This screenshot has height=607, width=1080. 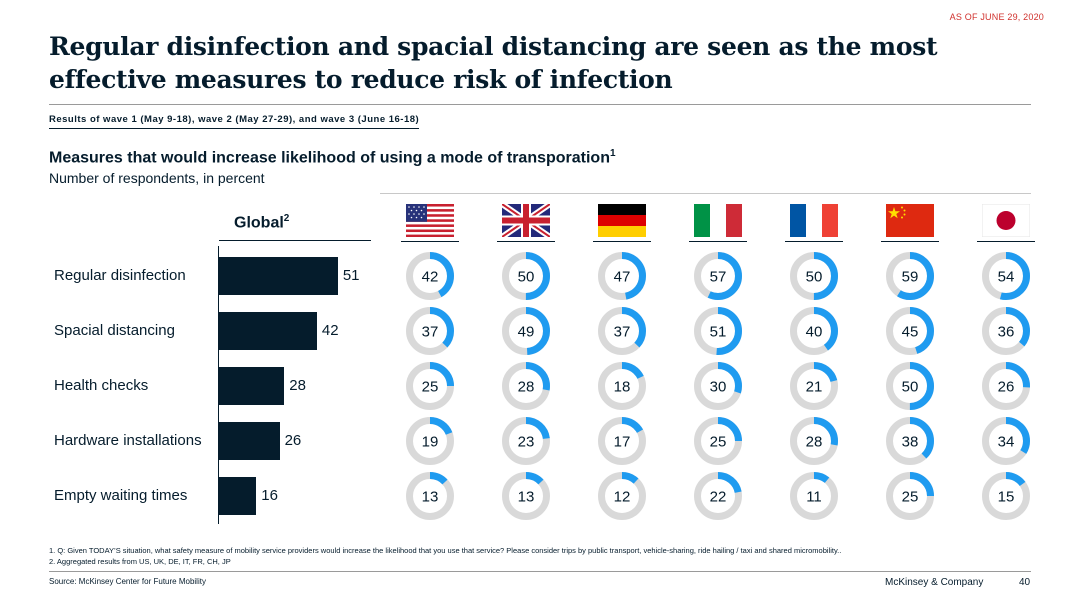 I want to click on global-value-hardware-installations: 26, so click(x=293, y=440).